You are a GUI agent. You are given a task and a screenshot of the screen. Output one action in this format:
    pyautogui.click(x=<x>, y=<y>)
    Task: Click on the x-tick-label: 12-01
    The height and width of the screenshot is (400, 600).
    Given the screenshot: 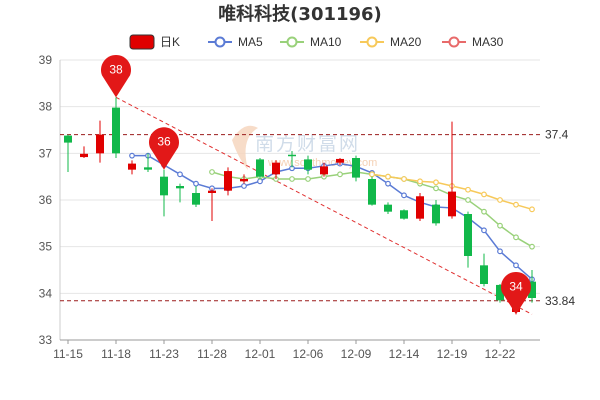 What is the action you would take?
    pyautogui.click(x=260, y=354)
    